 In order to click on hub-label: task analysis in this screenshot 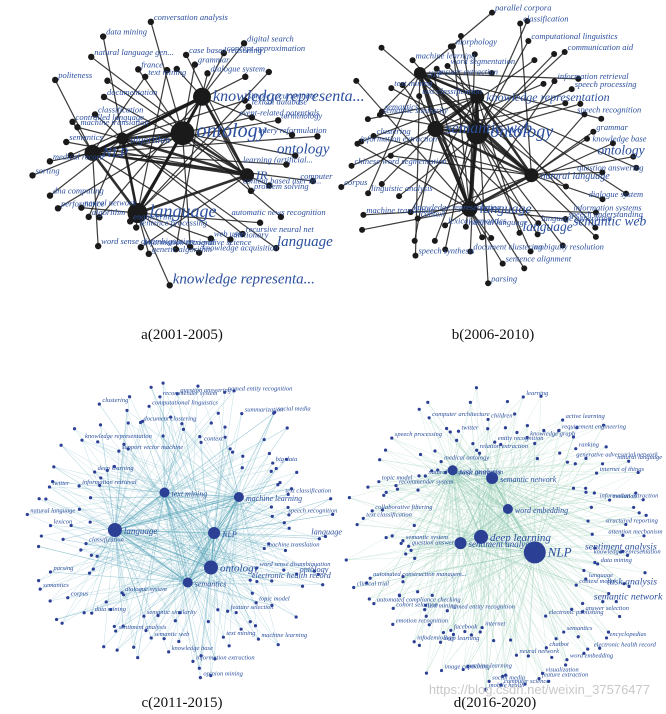, I will do `click(480, 471)`.